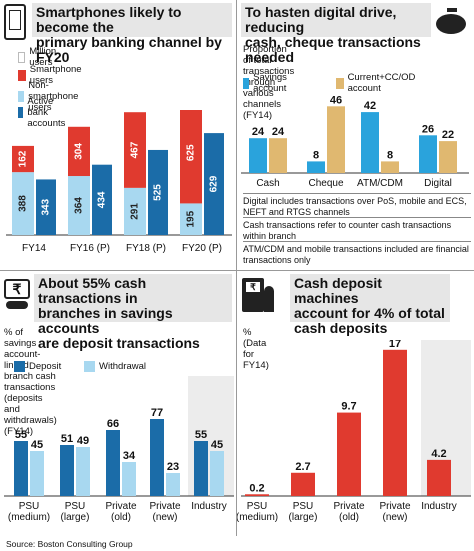 The height and width of the screenshot is (551, 474). What do you see at coordinates (69, 544) in the screenshot?
I see `source-note: Source: Boston Consulting Group` at bounding box center [69, 544].